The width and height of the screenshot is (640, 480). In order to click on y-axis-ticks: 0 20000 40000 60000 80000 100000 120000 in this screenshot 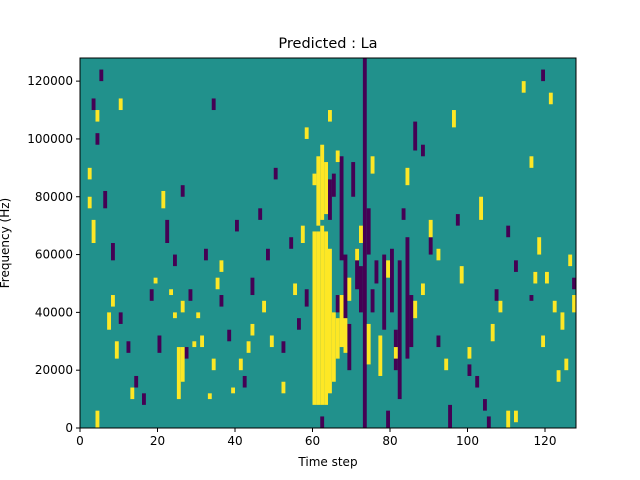, I will do `click(53, 254)`.